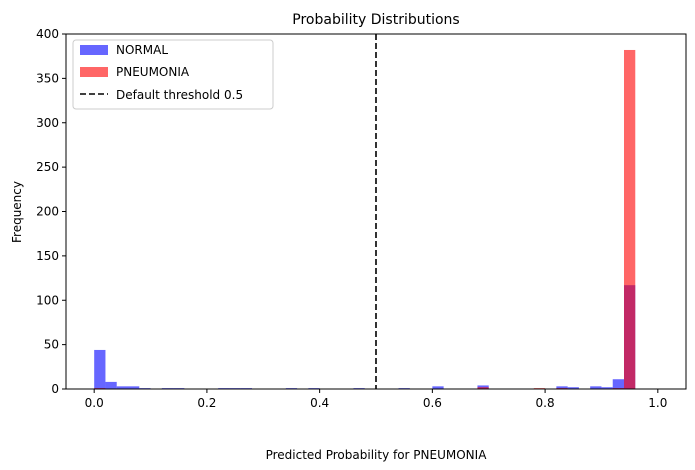 The width and height of the screenshot is (695, 470). What do you see at coordinates (55, 389) in the screenshot?
I see `y-tick-label-0: 0` at bounding box center [55, 389].